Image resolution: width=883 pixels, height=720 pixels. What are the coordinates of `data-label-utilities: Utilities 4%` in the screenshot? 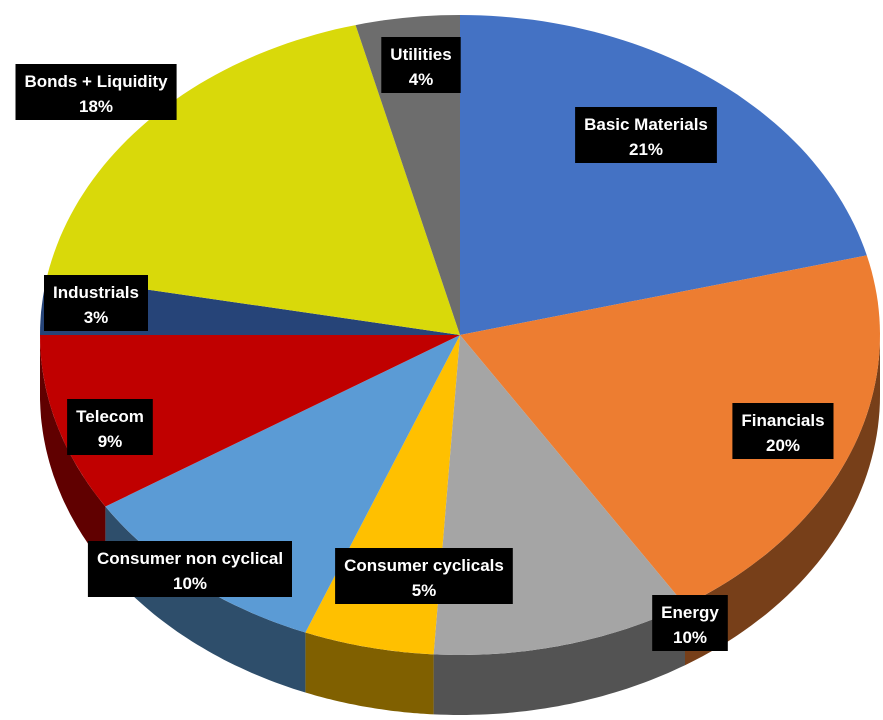 It's located at (421, 65).